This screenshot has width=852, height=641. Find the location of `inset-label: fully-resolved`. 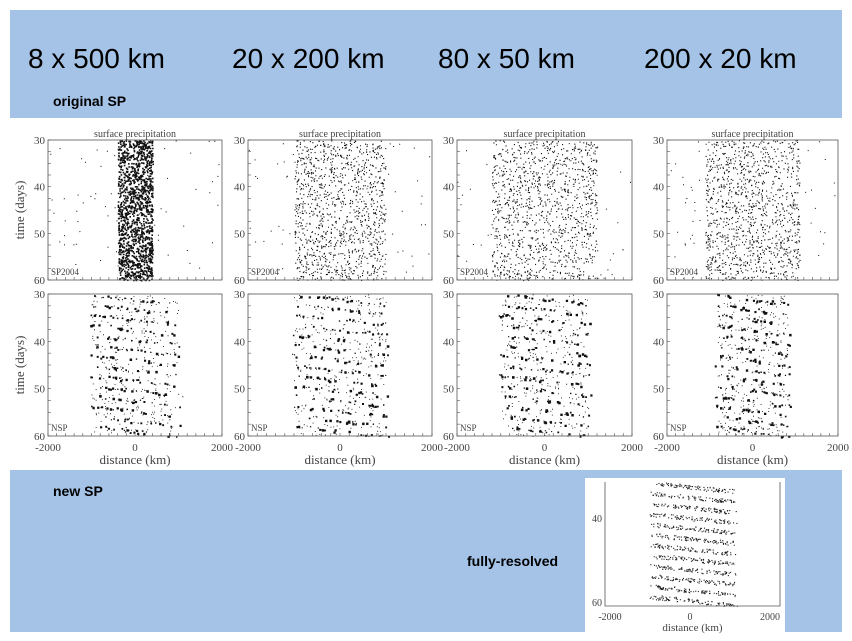

inset-label: fully-resolved is located at coordinates (512, 561).